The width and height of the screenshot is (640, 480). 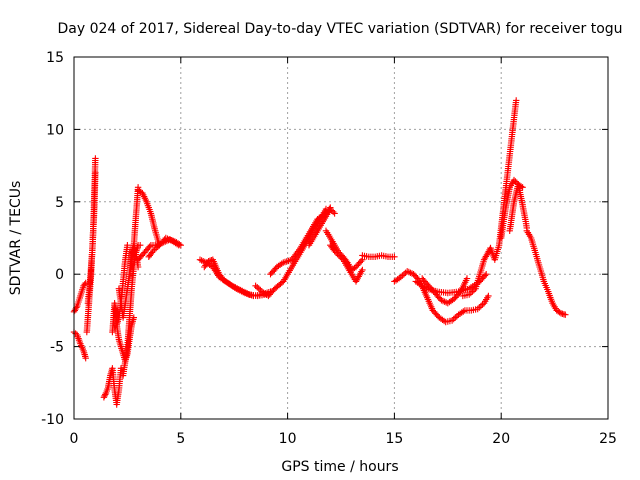 I want to click on x-tick-label: 5, so click(x=180, y=439).